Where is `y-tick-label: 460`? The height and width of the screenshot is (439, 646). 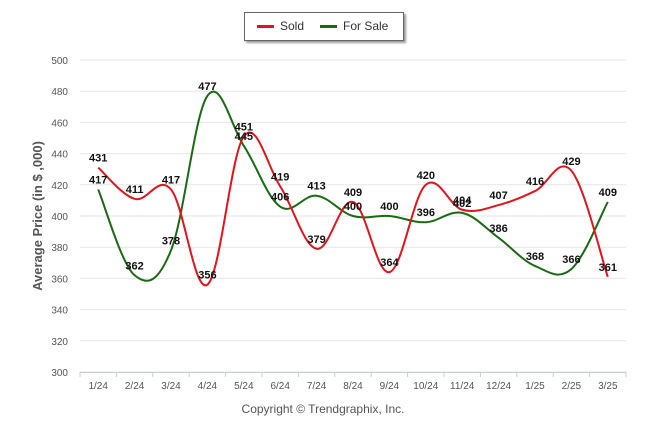
y-tick-label: 460 is located at coordinates (59, 123).